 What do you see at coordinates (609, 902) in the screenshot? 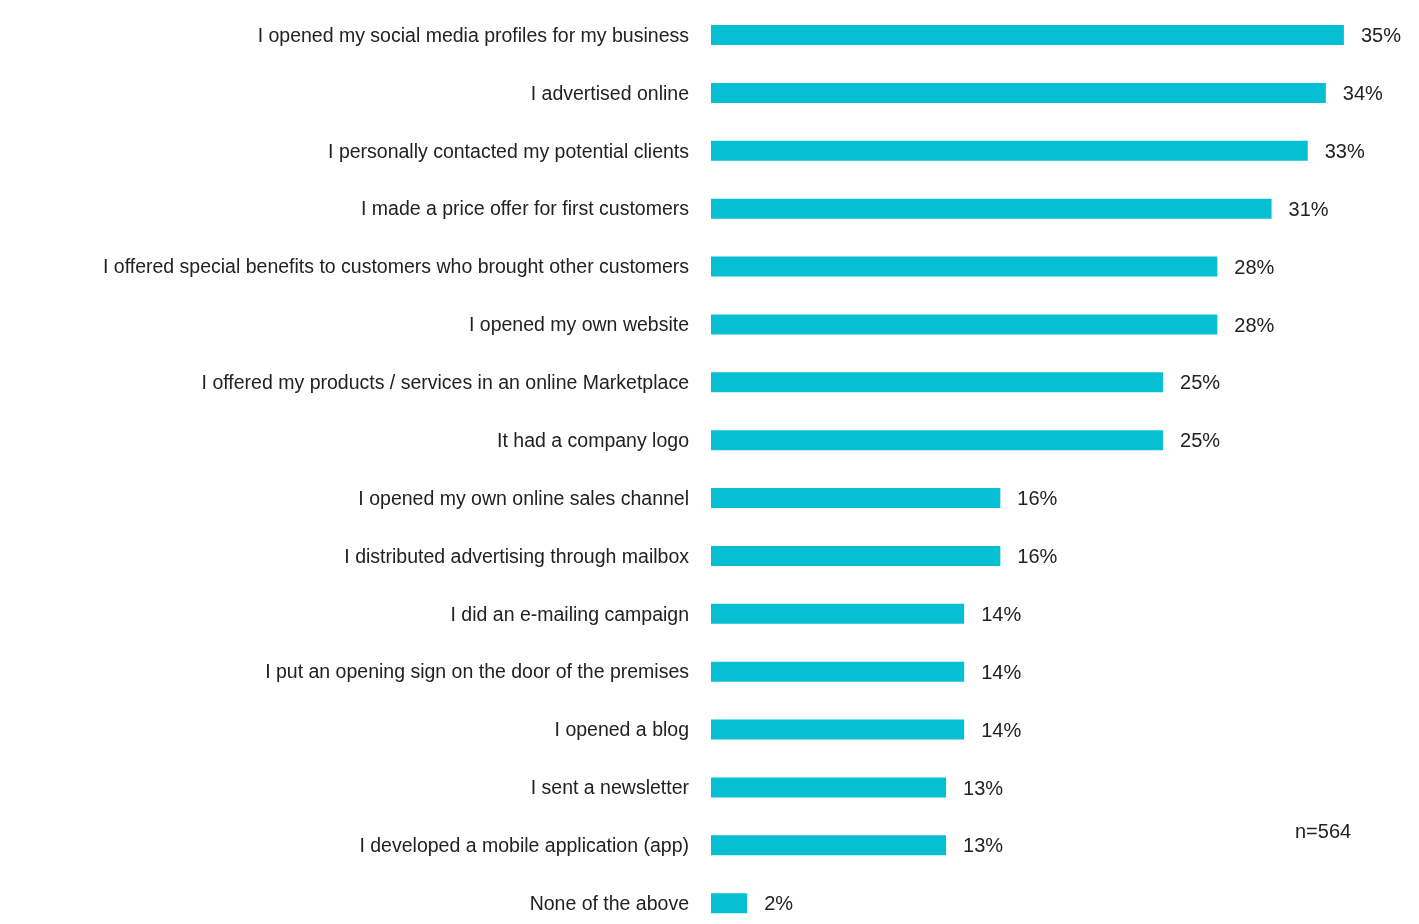
I see `y-tick-label: None of the above` at bounding box center [609, 902].